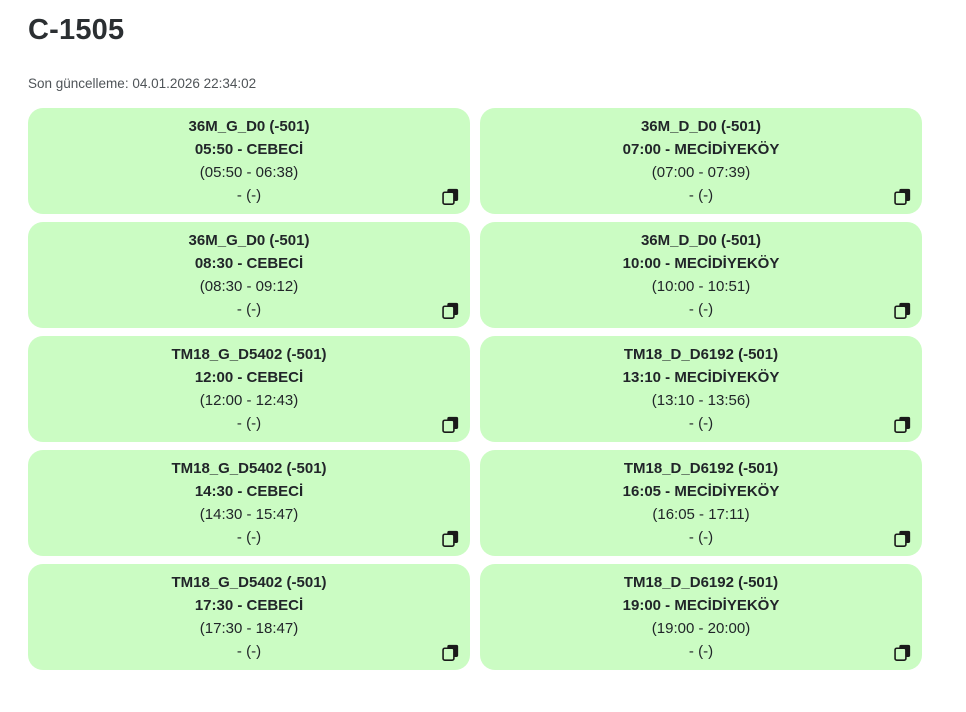 The height and width of the screenshot is (712, 966). What do you see at coordinates (701, 263) in the screenshot?
I see `trip-departure-label: 10:00 - MECİDİYEKÖY` at bounding box center [701, 263].